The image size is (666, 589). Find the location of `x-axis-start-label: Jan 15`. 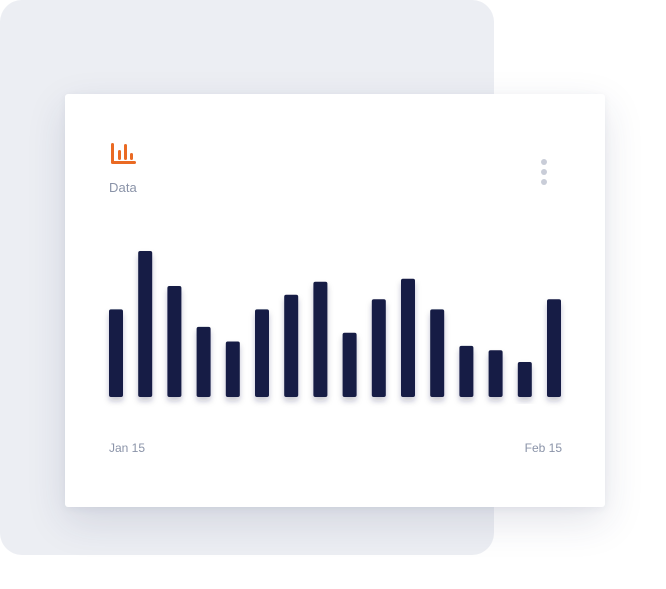

x-axis-start-label: Jan 15 is located at coordinates (127, 448).